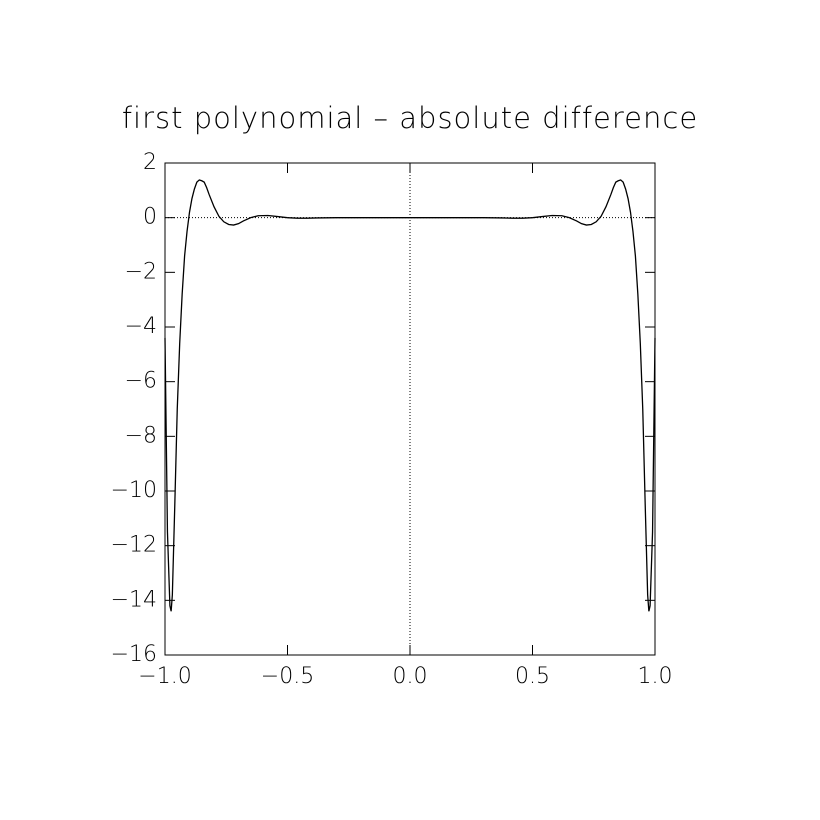 This screenshot has height=820, width=820. Describe the element at coordinates (532, 676) in the screenshot. I see `x-tick-label: 0.5` at that location.